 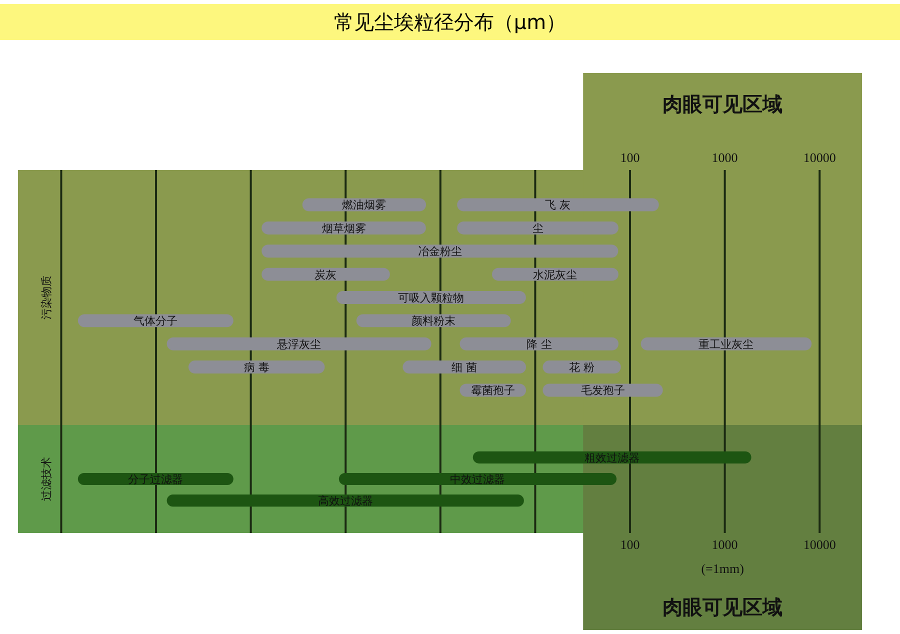 I want to click on series-label: 花 粉, so click(x=582, y=367).